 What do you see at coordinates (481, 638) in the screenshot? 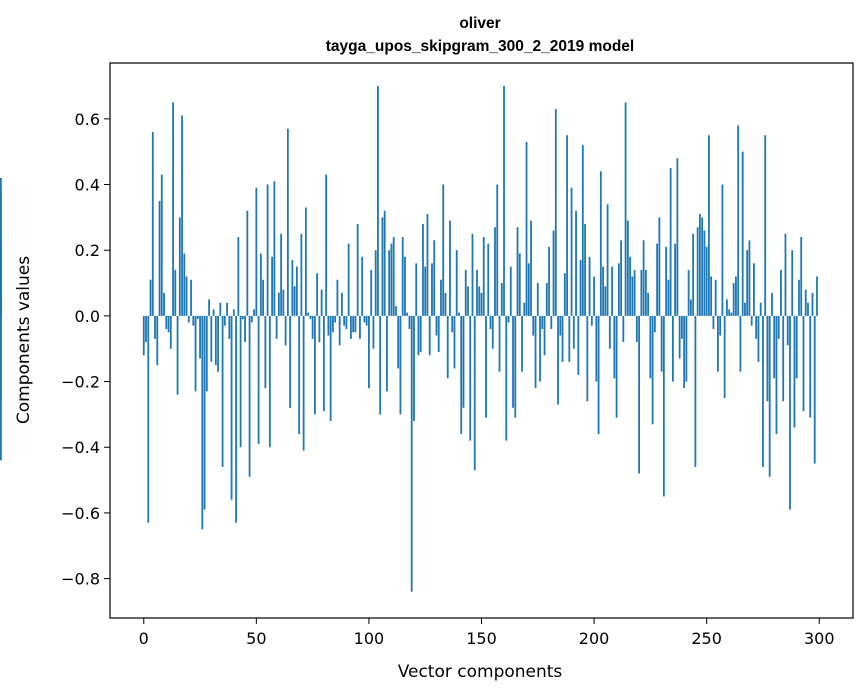
I see `x-tick-label: 150` at bounding box center [481, 638].